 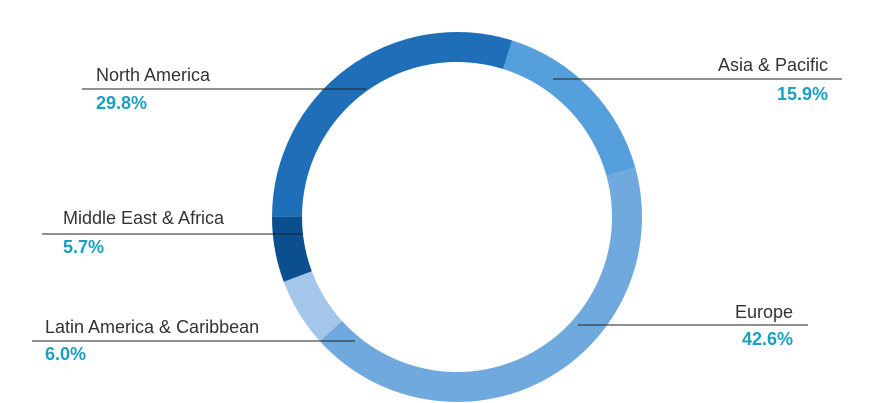 I want to click on value-label: 15.9%, so click(x=802, y=94).